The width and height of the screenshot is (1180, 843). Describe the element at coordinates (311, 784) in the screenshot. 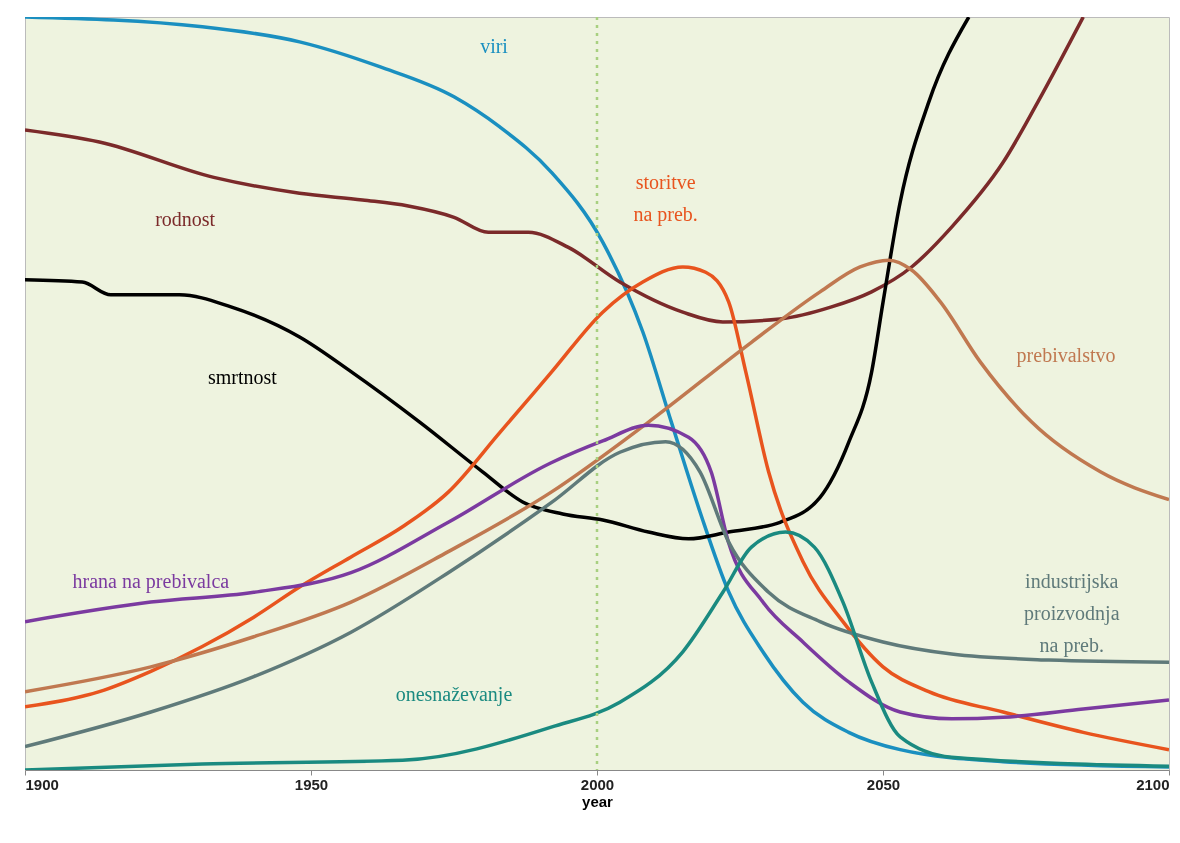

I see `x-tick-label: 1950` at that location.